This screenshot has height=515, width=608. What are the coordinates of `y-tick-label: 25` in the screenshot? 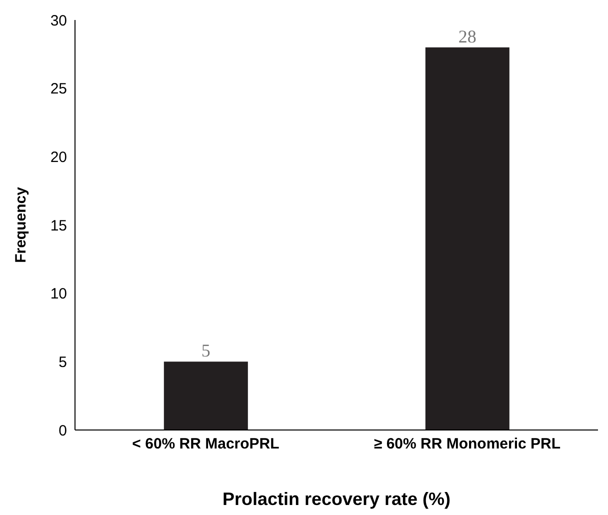 It's located at (58, 89).